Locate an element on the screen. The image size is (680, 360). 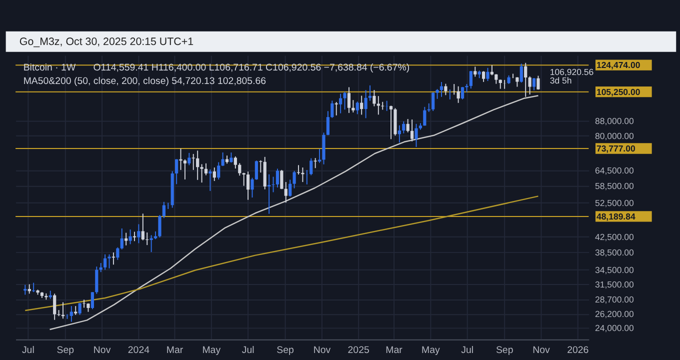
y-tick-label: 38,500.00 is located at coordinates (614, 253).